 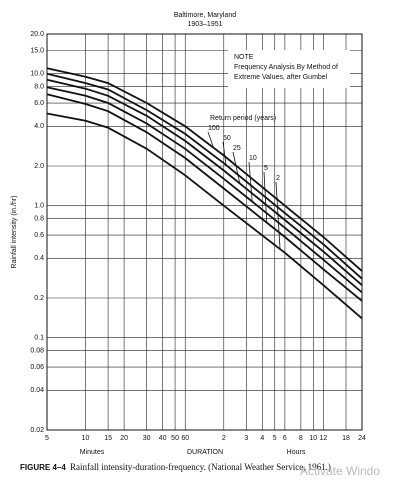 I want to click on legend-label: 100, so click(x=214, y=128).